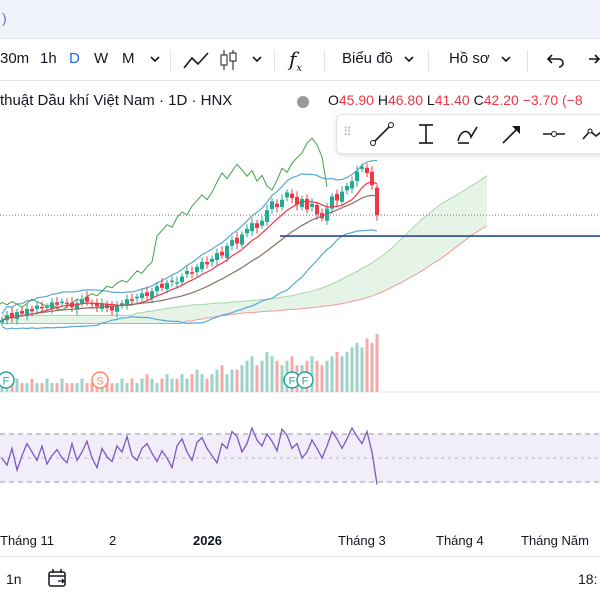 Image resolution: width=600 pixels, height=601 pixels. Describe the element at coordinates (468, 134) in the screenshot. I see `pattern-brush-tool-icon` at that location.